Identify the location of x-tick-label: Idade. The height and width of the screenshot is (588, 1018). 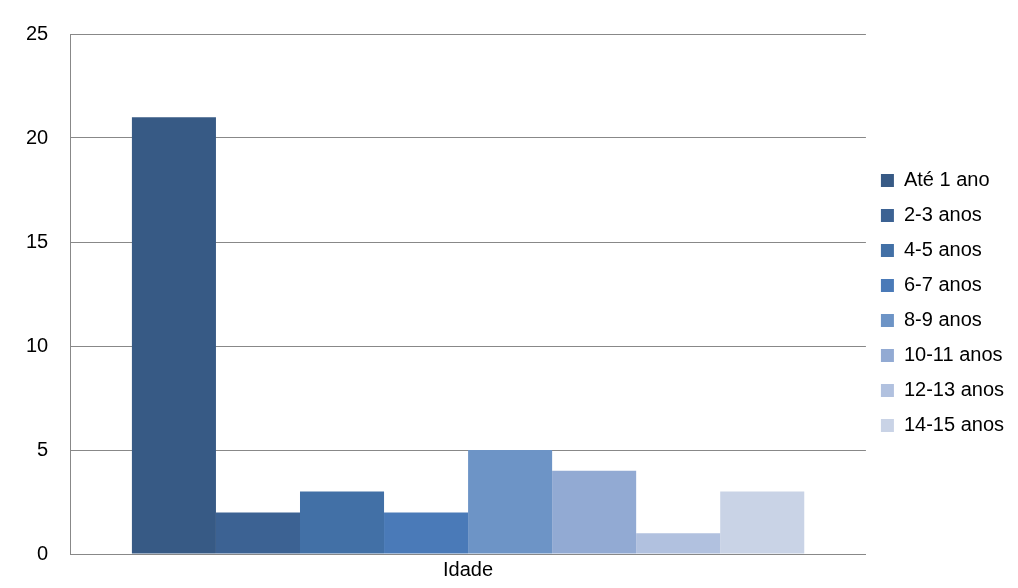
(468, 568).